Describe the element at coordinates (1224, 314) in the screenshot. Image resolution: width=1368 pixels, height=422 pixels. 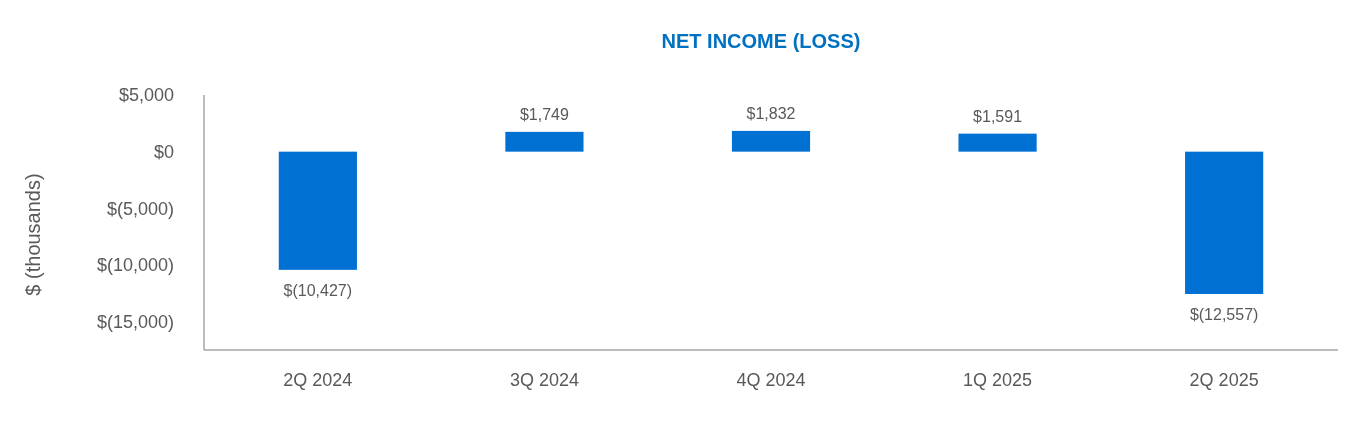
I see `data-label: $(12,557)` at that location.